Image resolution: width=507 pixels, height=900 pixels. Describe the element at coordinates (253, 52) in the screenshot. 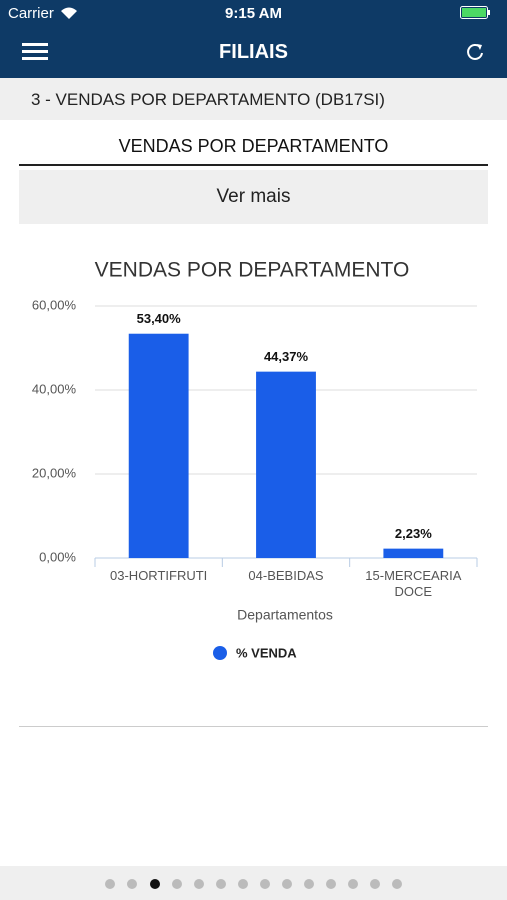

I see `nav-title: FILIAIS` at that location.